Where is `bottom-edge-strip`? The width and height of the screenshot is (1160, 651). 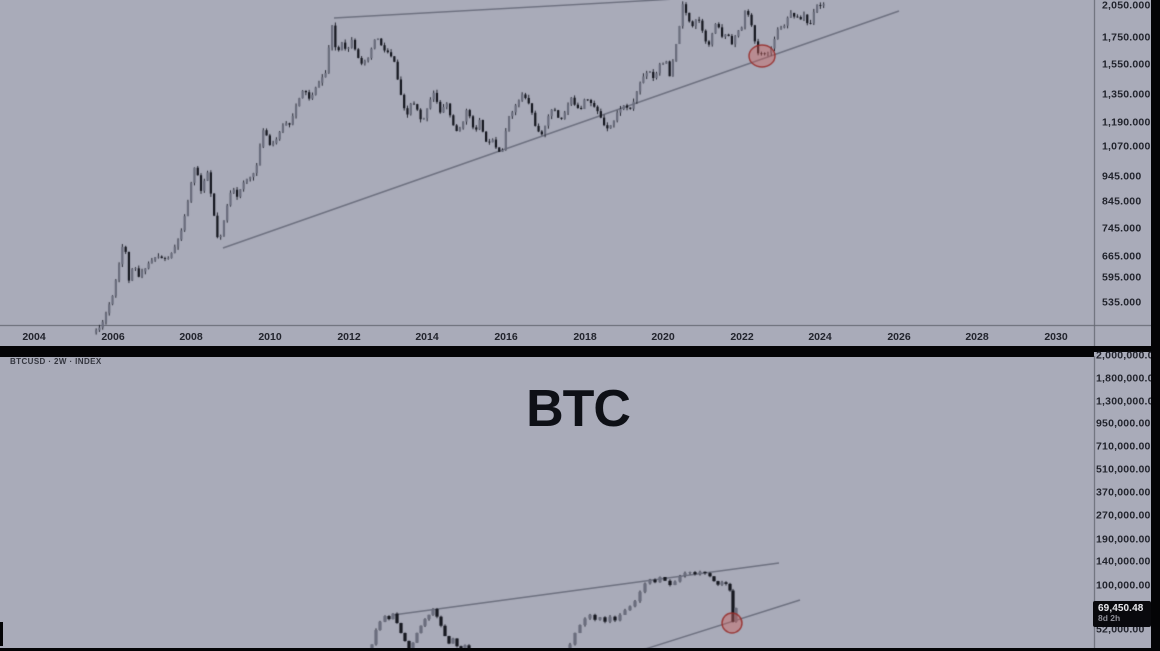 bottom-edge-strip is located at coordinates (580, 649).